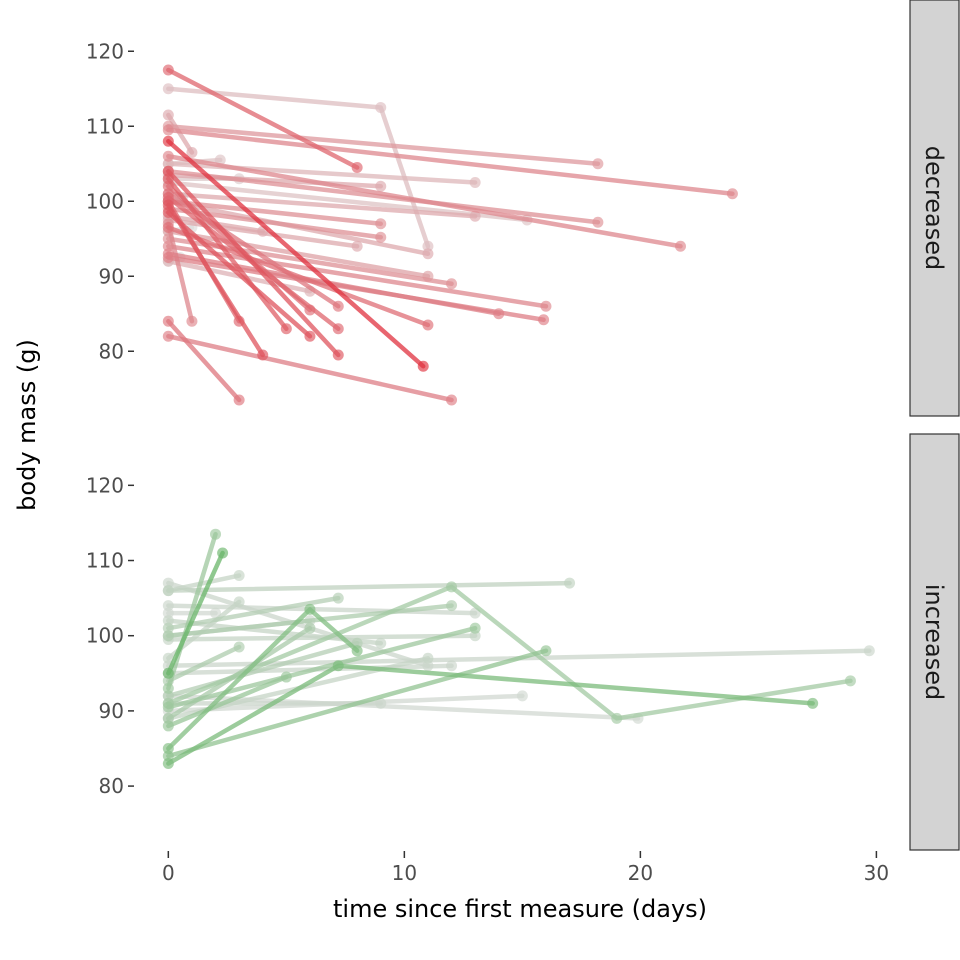 The width and height of the screenshot is (960, 960). I want to click on x-tick-label: 0, so click(168, 873).